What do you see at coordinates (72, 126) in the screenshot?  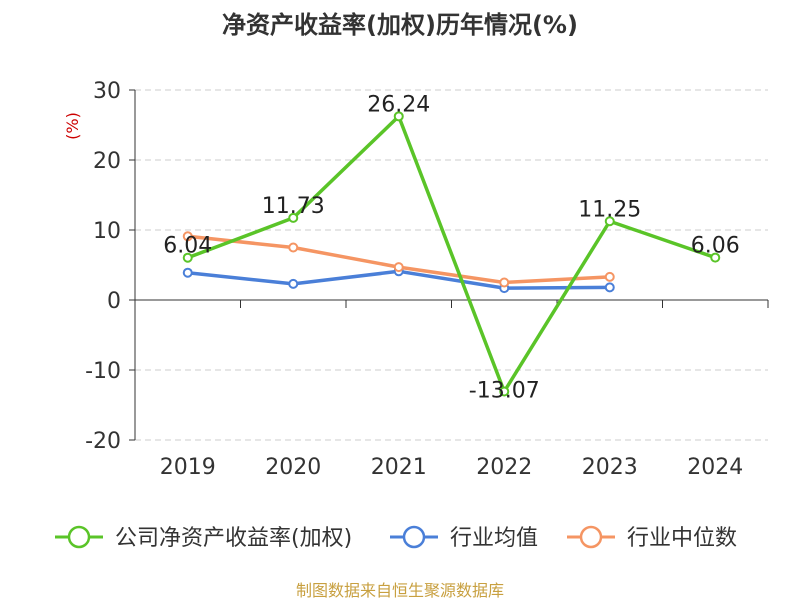 I see `y-axis-unit: (%)` at bounding box center [72, 126].